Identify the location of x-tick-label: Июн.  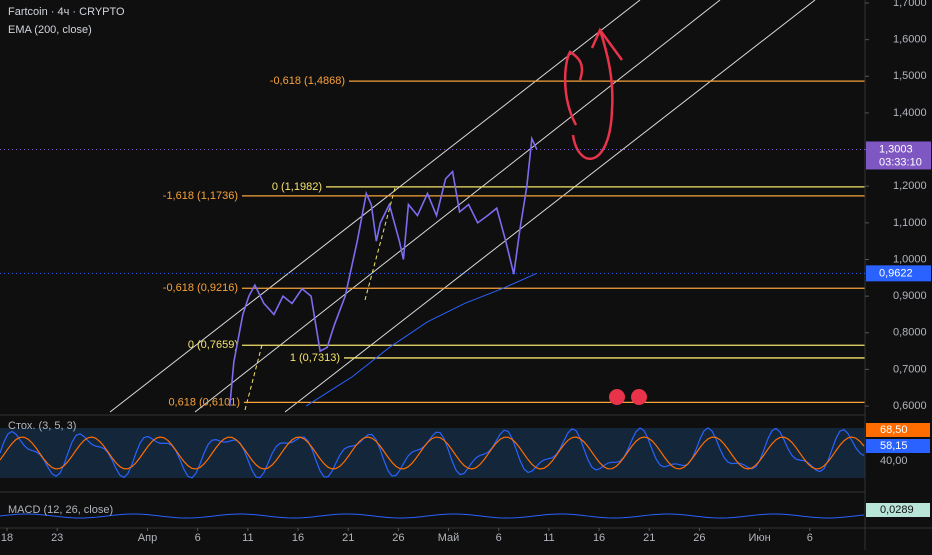
(760, 538).